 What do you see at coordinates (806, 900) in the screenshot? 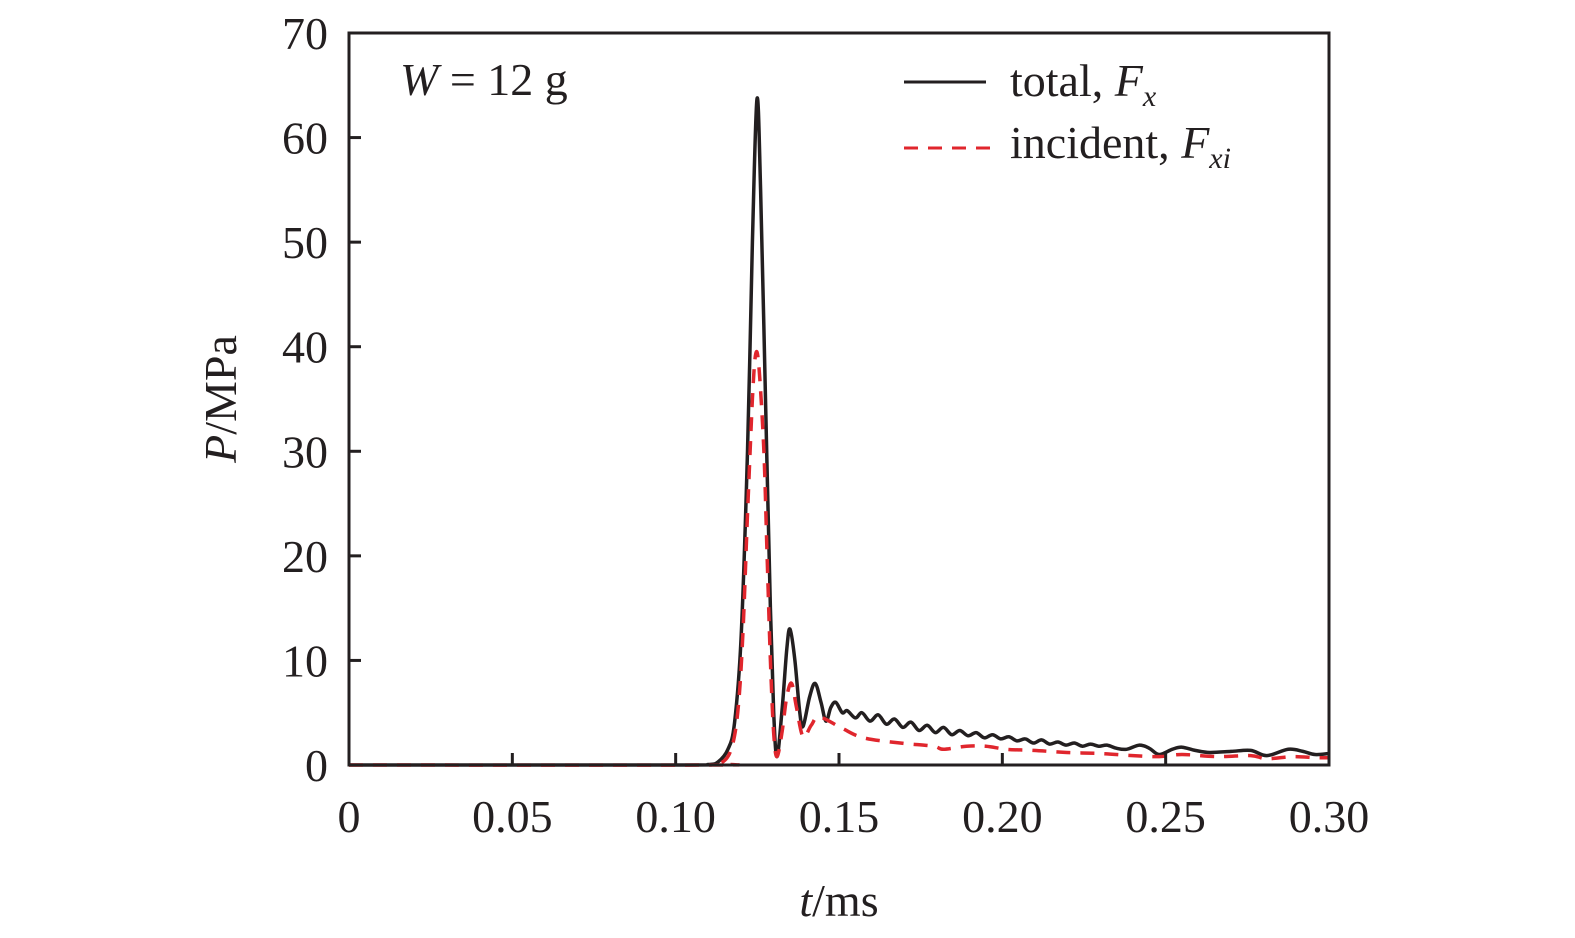
I see `x-axis-var: t` at bounding box center [806, 900].